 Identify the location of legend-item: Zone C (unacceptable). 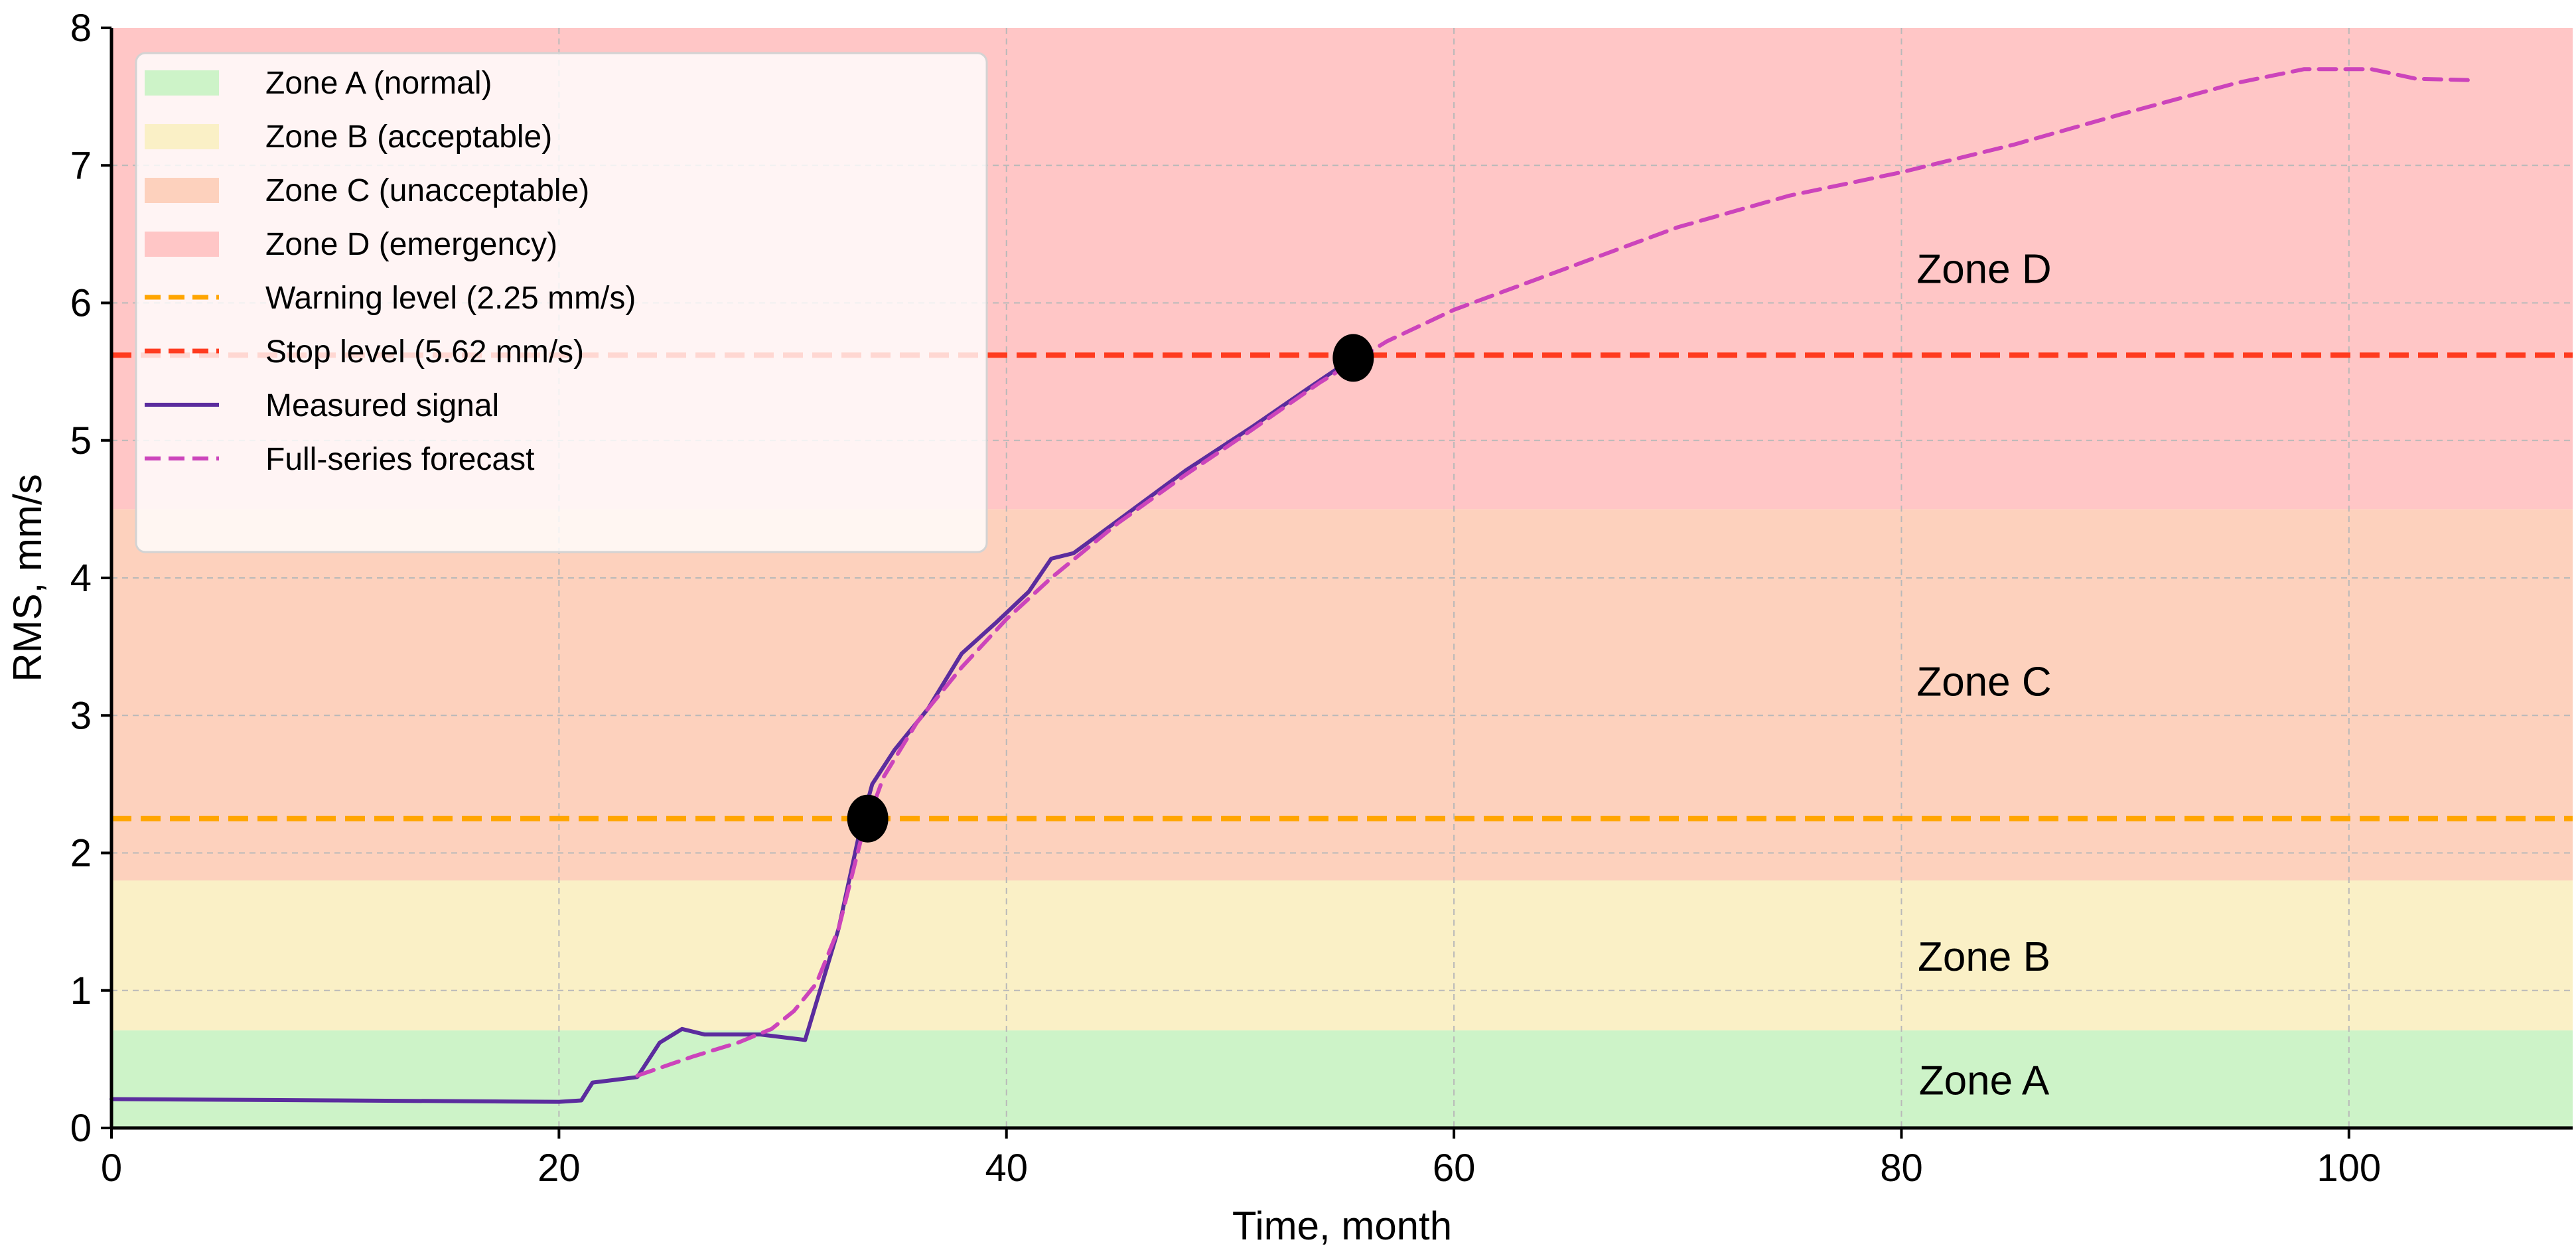
(367, 190).